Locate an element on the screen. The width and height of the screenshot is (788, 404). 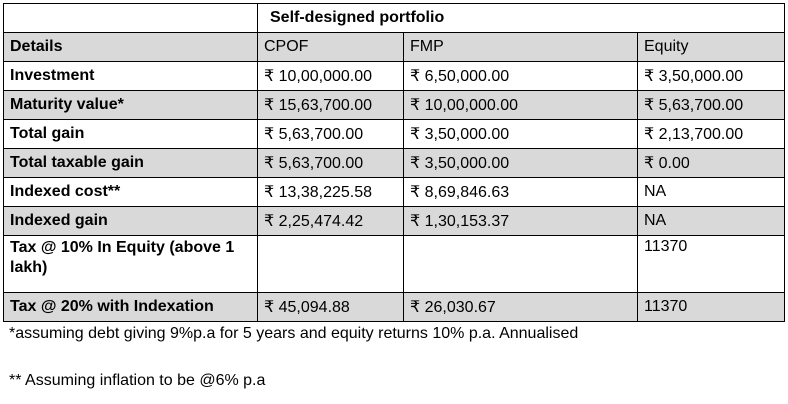
column-header-fmp: FMP is located at coordinates (520, 47).